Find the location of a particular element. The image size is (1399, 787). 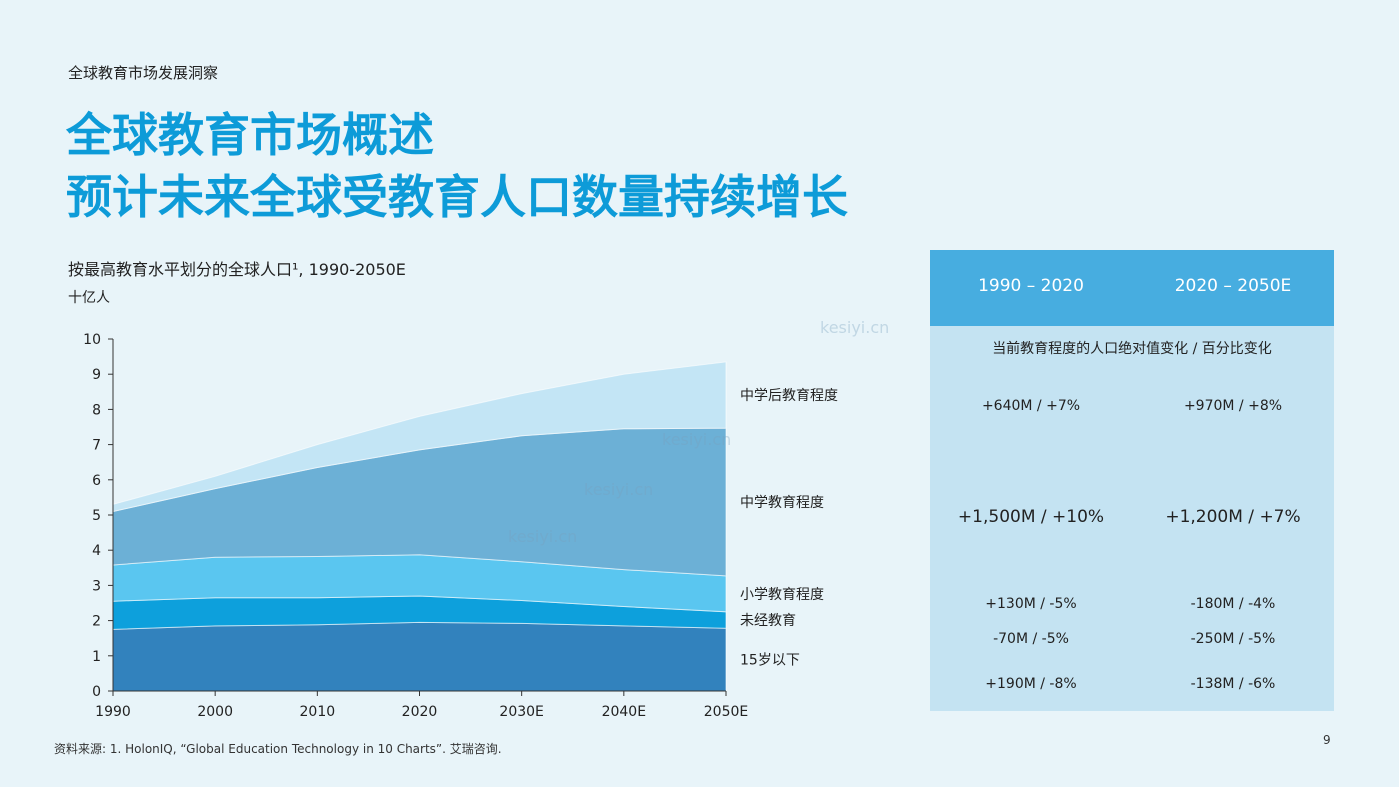

stat-under15-1990-2020: +190M / -8% is located at coordinates (1031, 684).